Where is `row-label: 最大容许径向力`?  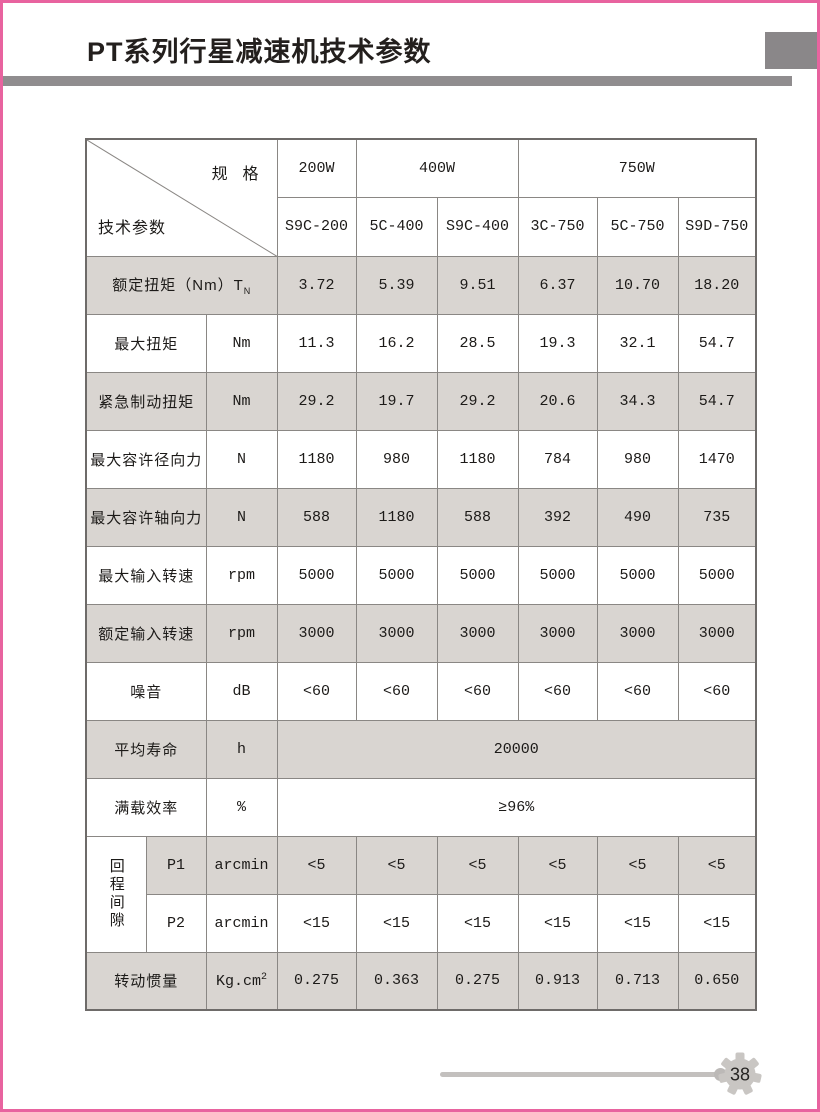 row-label: 最大容许径向力 is located at coordinates (146, 459).